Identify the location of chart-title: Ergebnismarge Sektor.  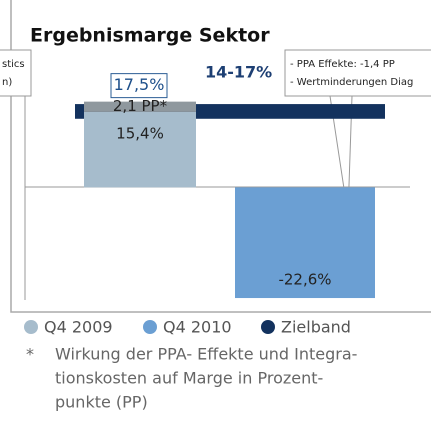
(150, 36).